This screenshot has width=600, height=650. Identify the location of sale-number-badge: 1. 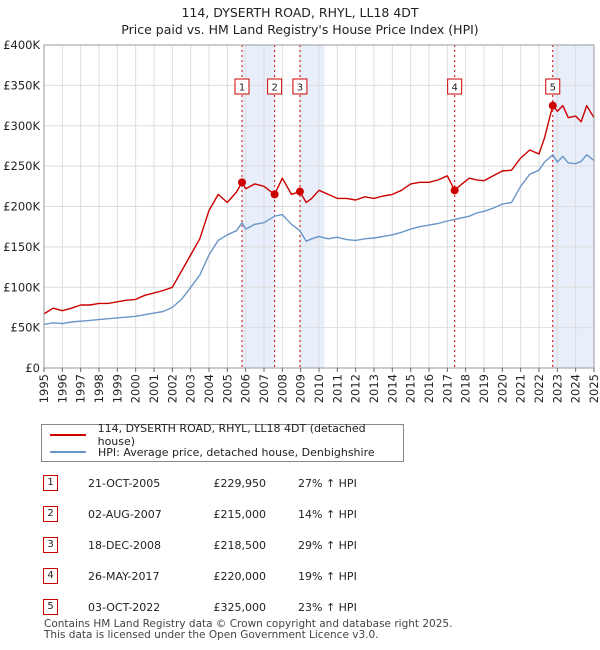
(50, 483).